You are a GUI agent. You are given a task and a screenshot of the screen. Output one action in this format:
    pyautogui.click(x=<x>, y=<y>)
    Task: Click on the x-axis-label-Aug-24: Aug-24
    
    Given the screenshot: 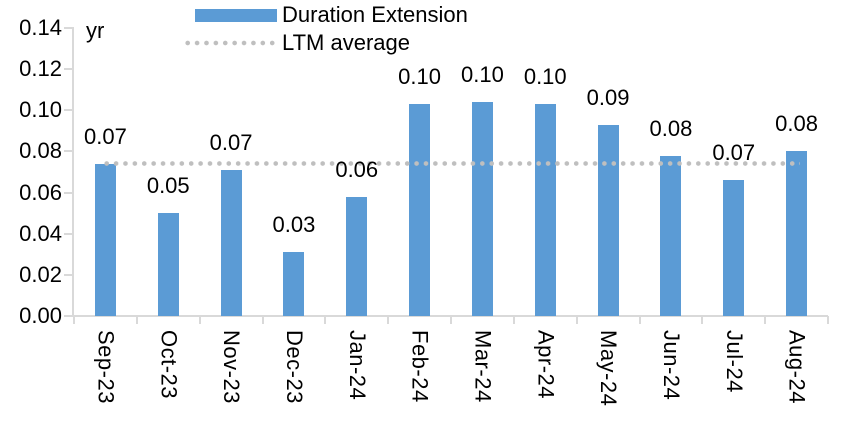 What is the action you would take?
    pyautogui.click(x=797, y=367)
    